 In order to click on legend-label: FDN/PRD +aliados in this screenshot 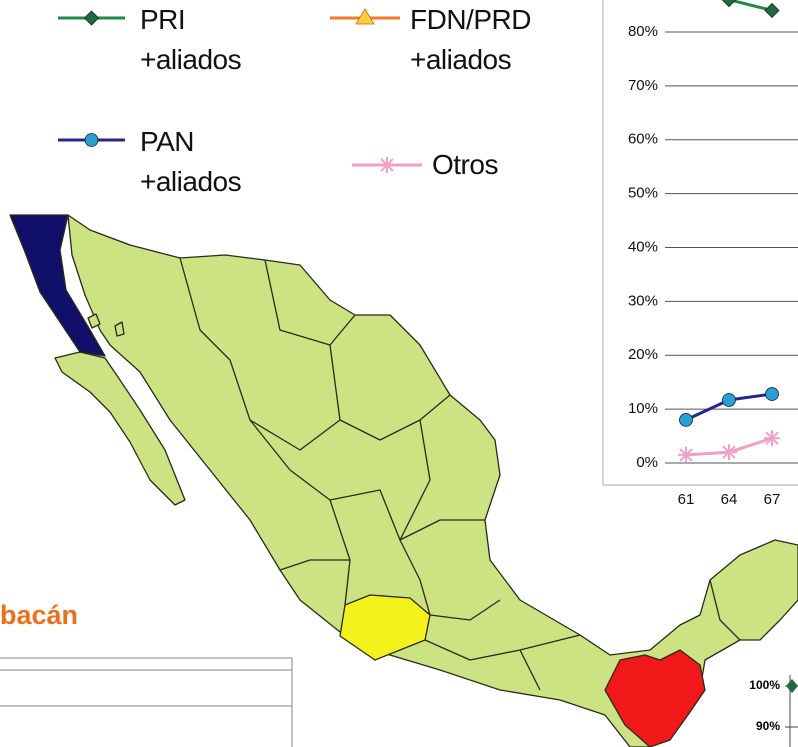, I will do `click(470, 39)`.